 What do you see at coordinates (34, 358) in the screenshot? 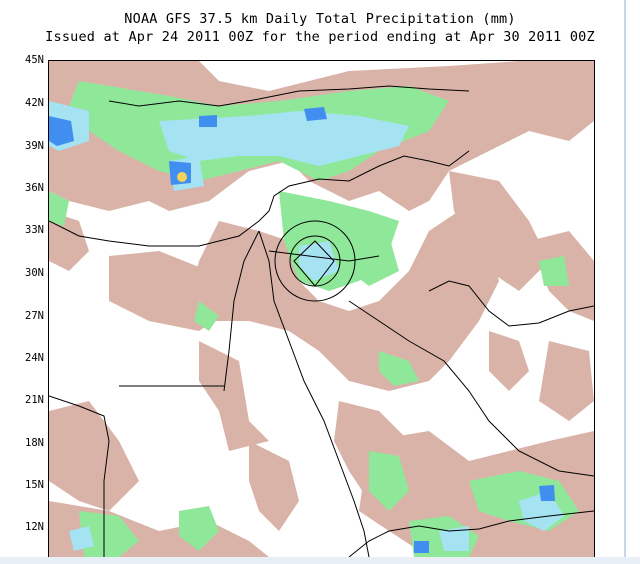
I see `lat-label-24n: 24N` at bounding box center [34, 358].